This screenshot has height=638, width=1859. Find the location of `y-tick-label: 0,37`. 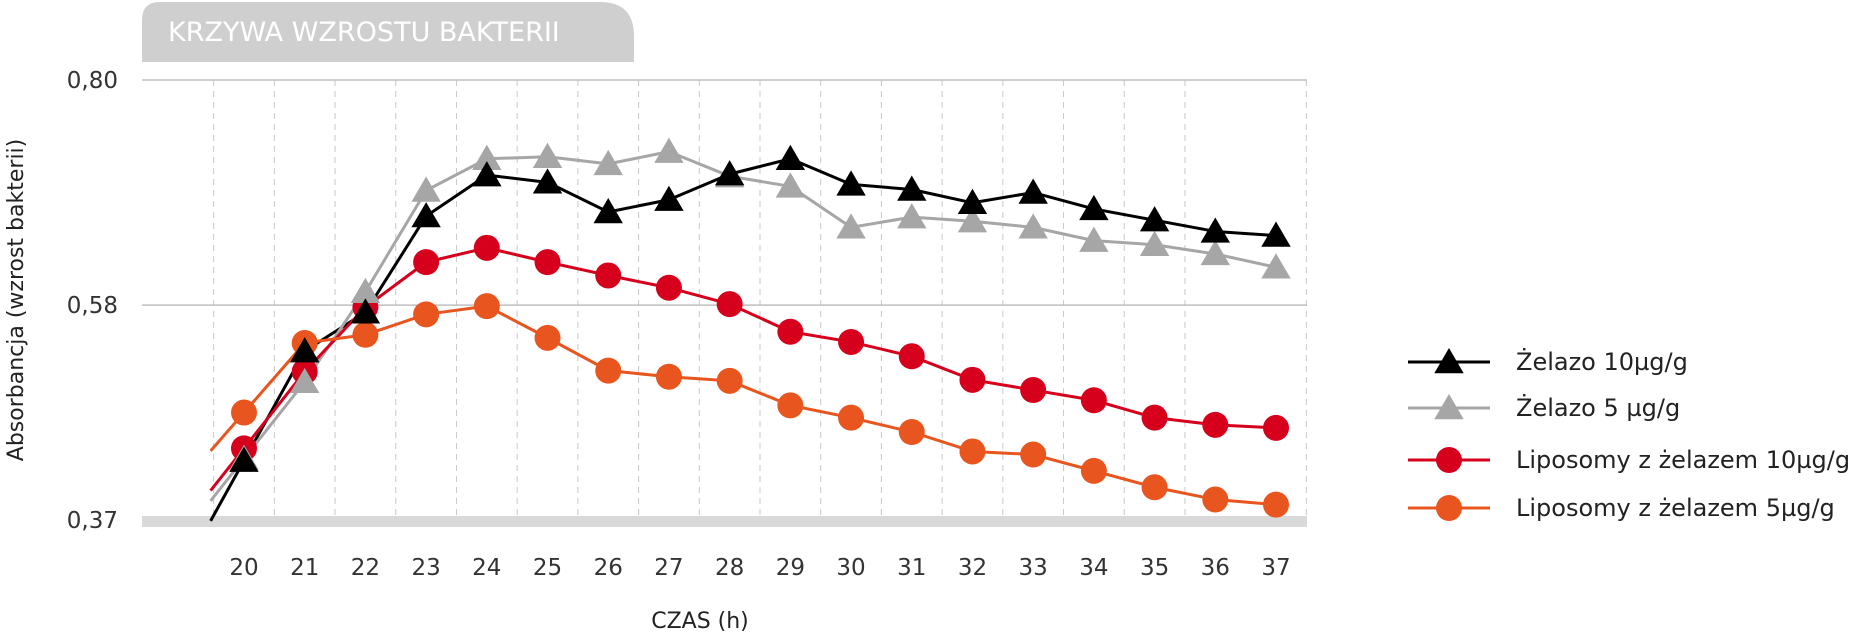

y-tick-label: 0,37 is located at coordinates (92, 521).